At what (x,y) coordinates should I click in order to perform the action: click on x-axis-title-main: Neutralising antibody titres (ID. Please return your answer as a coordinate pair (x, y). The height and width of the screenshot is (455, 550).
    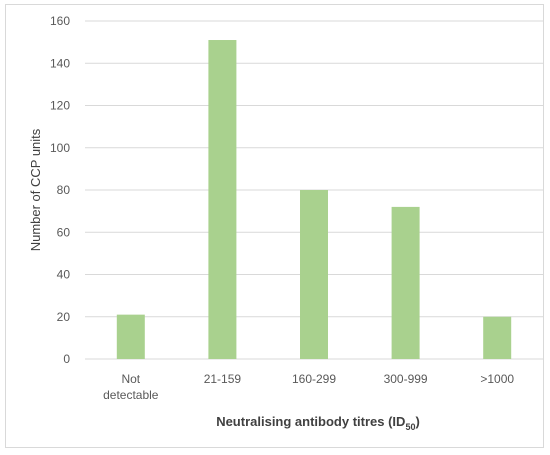
    Looking at the image, I should click on (310, 421).